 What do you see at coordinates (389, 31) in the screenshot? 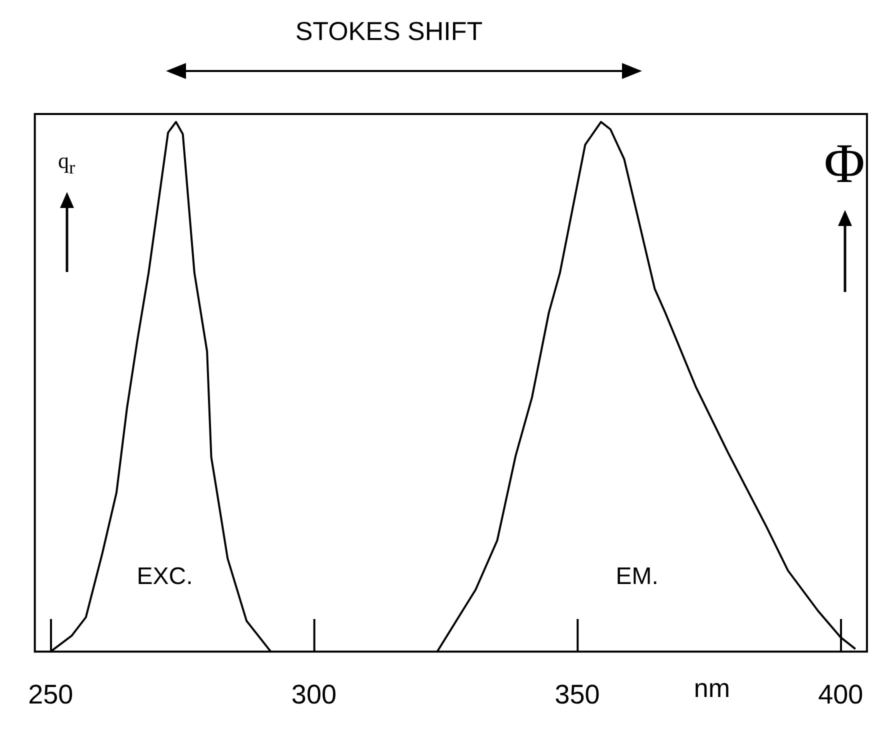
I see `chart-title: STOKES SHIFT` at bounding box center [389, 31].